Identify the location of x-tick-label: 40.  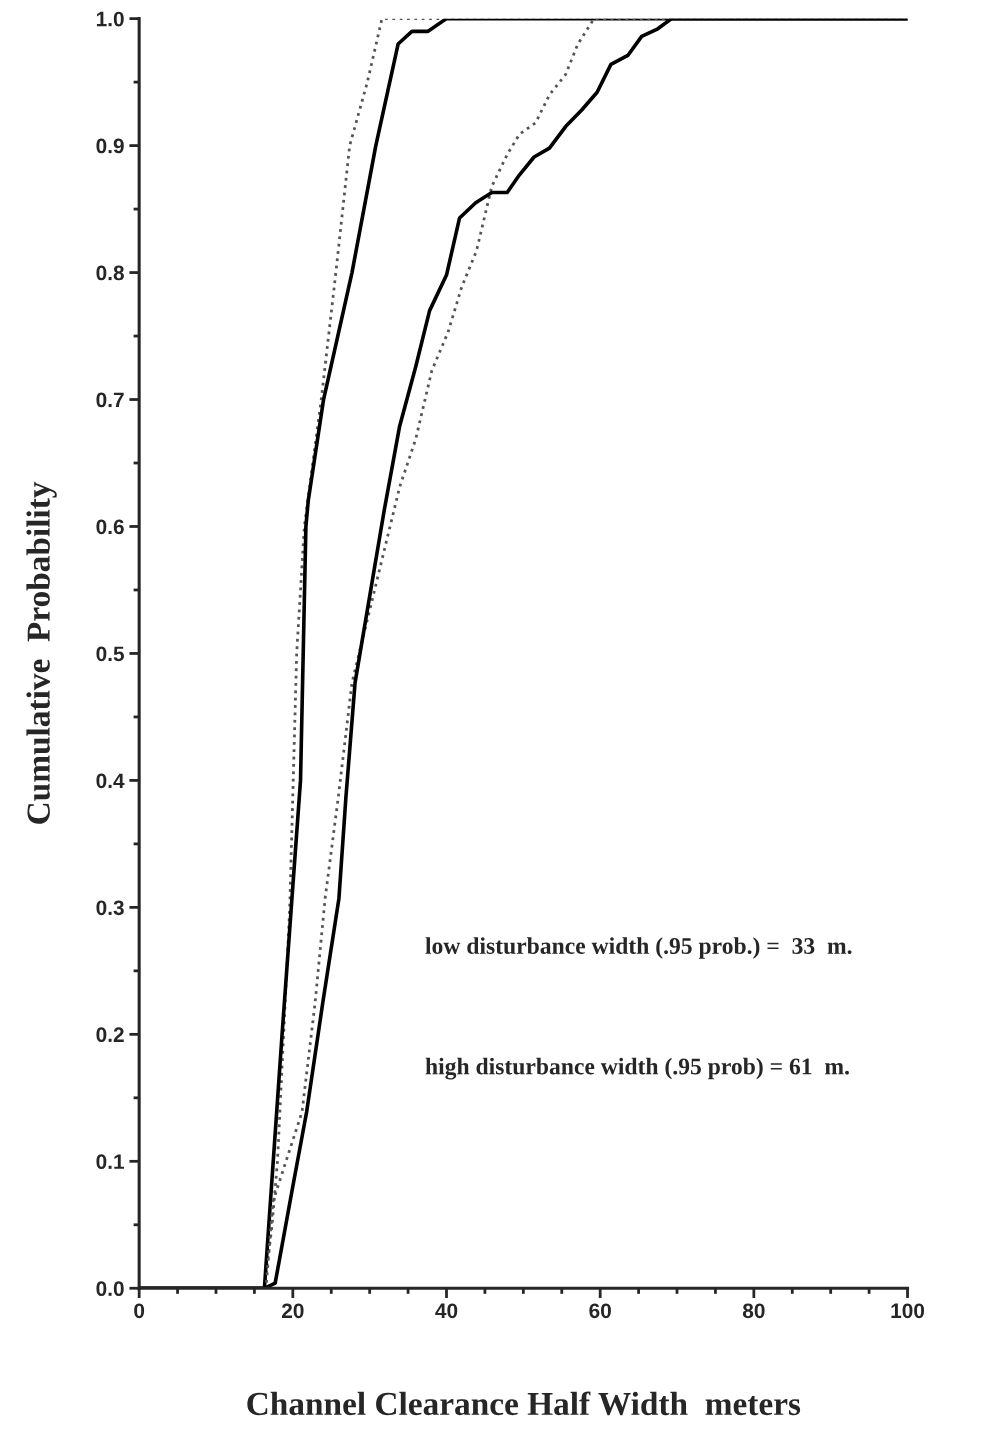
(446, 1311).